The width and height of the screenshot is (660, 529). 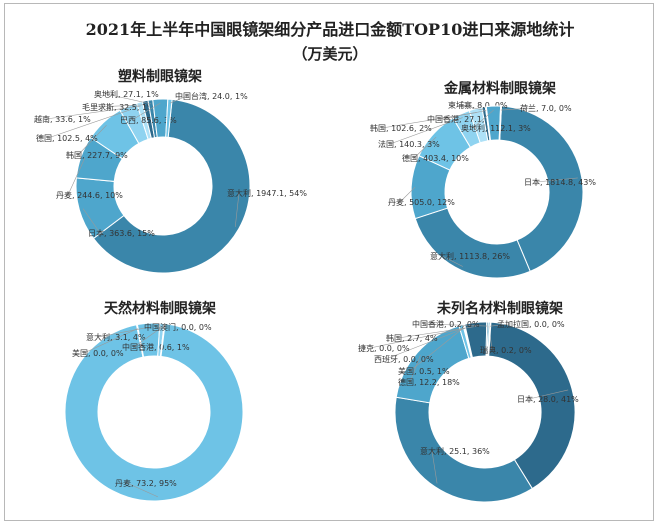 What do you see at coordinates (89, 195) in the screenshot?
I see `slice-label-丹麦: 丹麦, 244.6, 10%` at bounding box center [89, 195].